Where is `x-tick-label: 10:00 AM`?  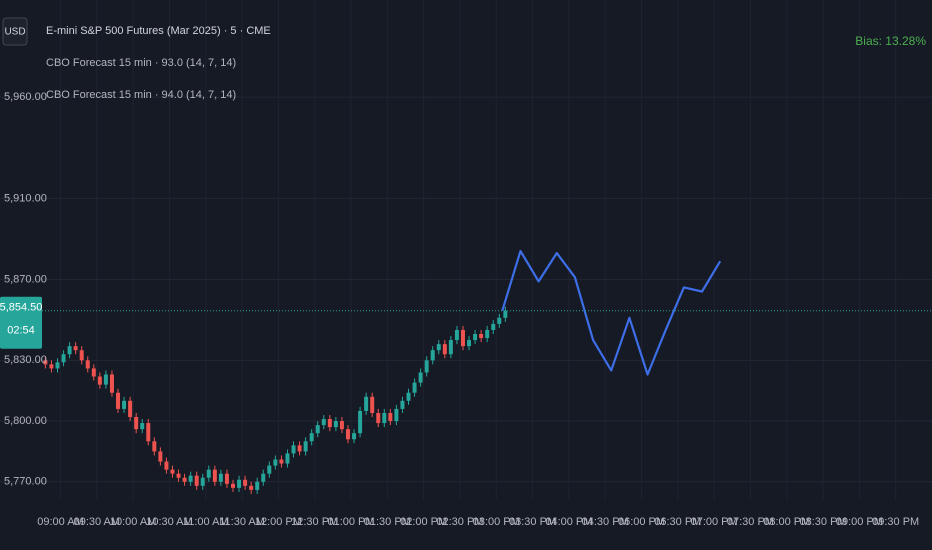
x-tick-label: 10:00 AM is located at coordinates (133, 522).